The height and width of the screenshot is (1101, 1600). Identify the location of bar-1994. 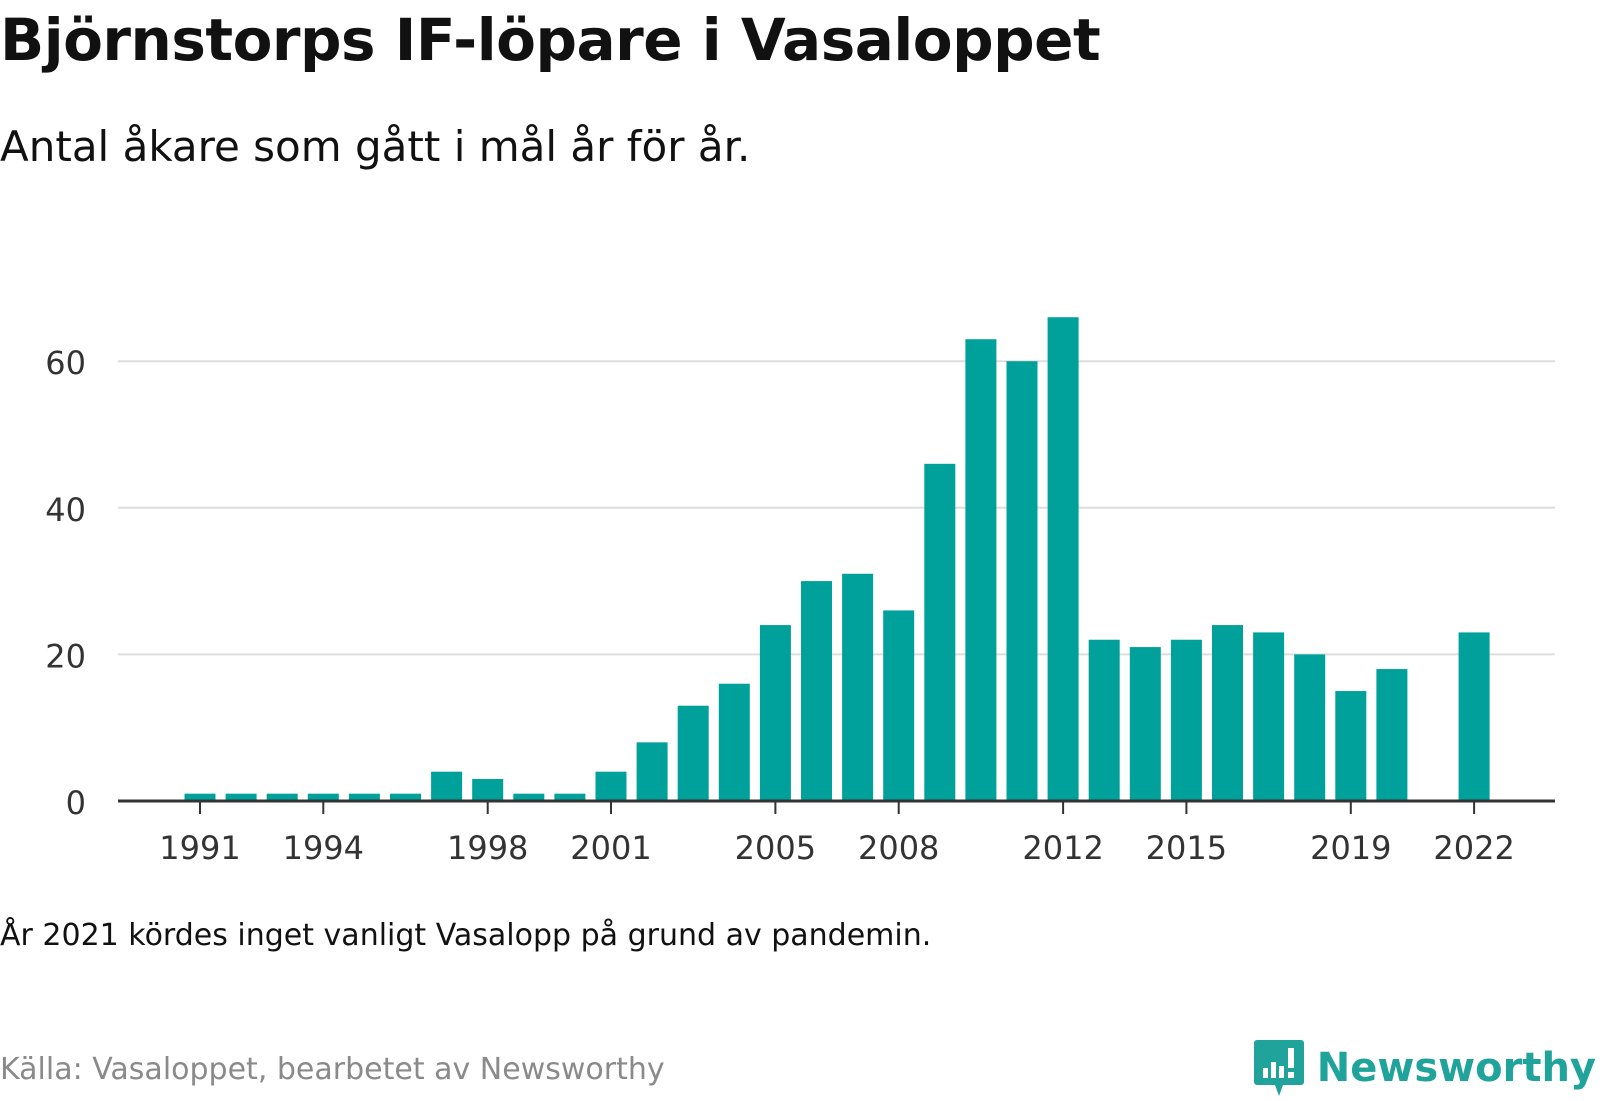
(323, 797).